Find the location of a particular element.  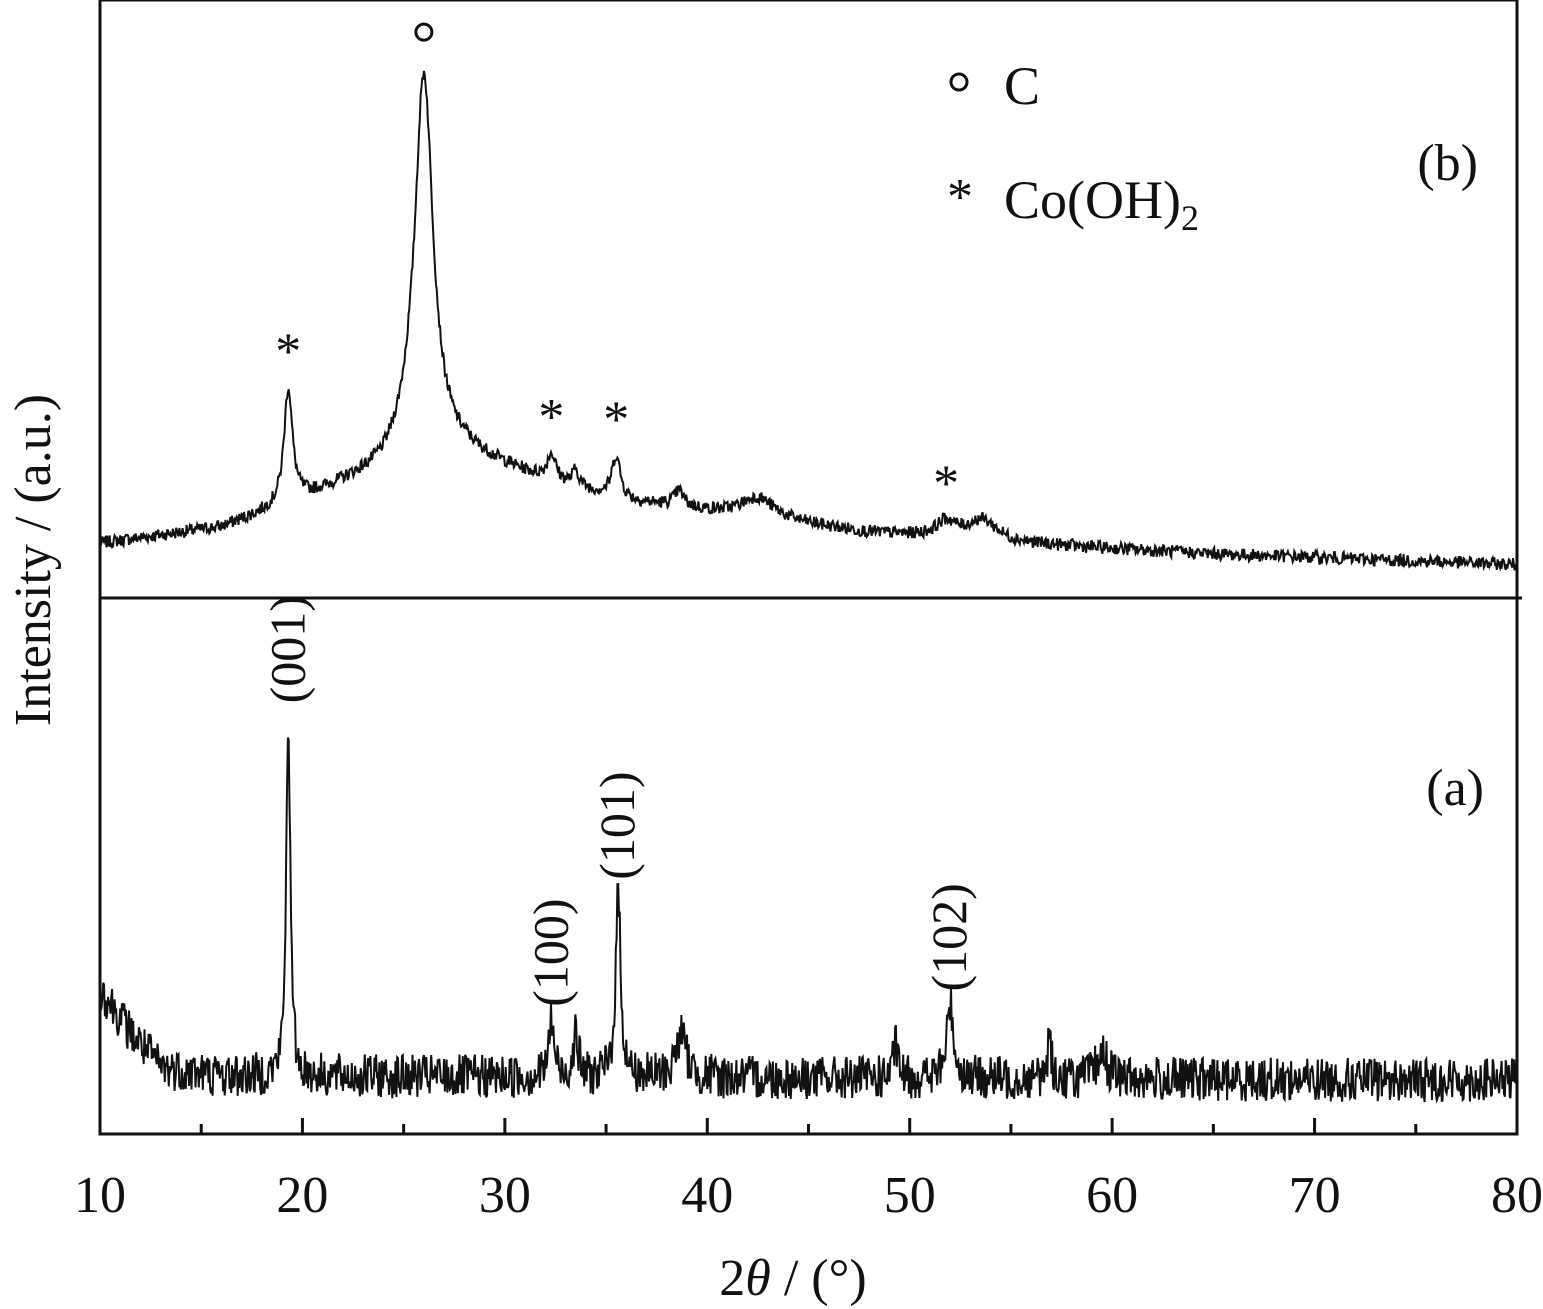

x-tick-label: 10 is located at coordinates (100, 1195).